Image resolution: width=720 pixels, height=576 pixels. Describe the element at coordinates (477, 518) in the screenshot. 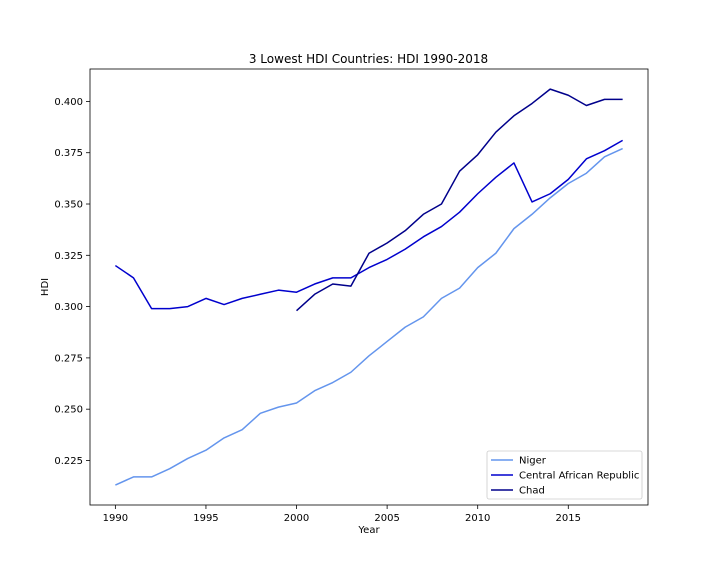

I see `x-tick-label: 2010` at that location.